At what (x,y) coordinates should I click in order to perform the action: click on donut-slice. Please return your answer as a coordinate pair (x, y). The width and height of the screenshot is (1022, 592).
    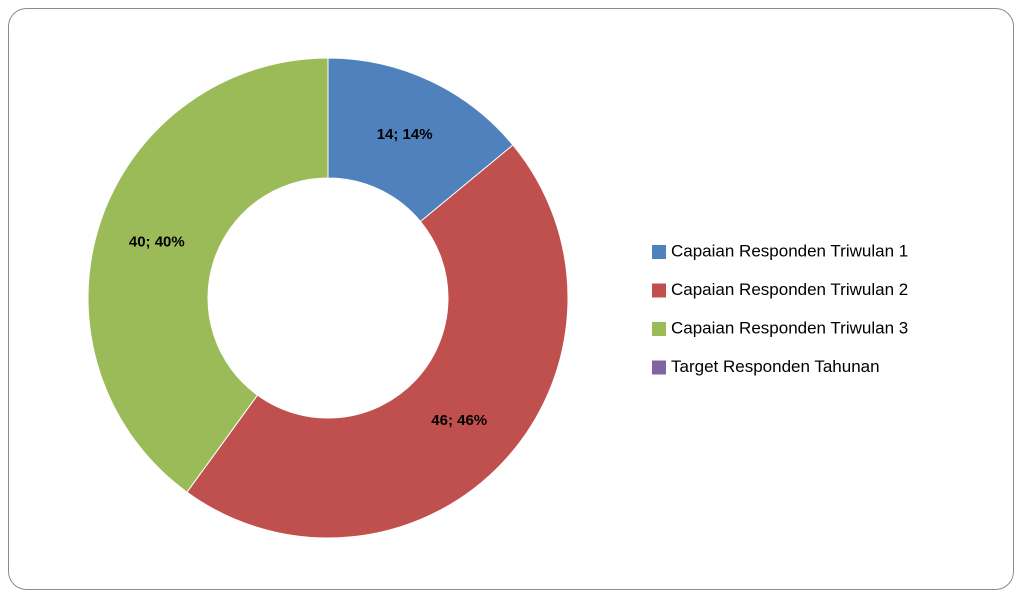
    Looking at the image, I should click on (420, 140).